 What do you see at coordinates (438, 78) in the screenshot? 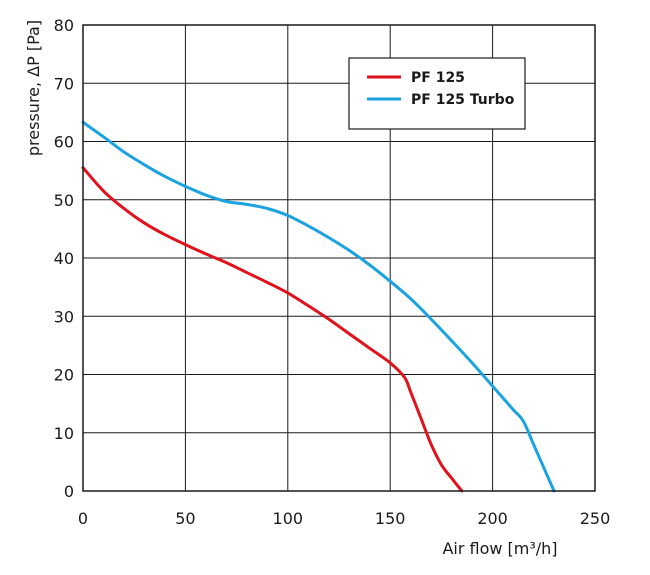
I see `legend-label-pf125: PF 125` at bounding box center [438, 78].